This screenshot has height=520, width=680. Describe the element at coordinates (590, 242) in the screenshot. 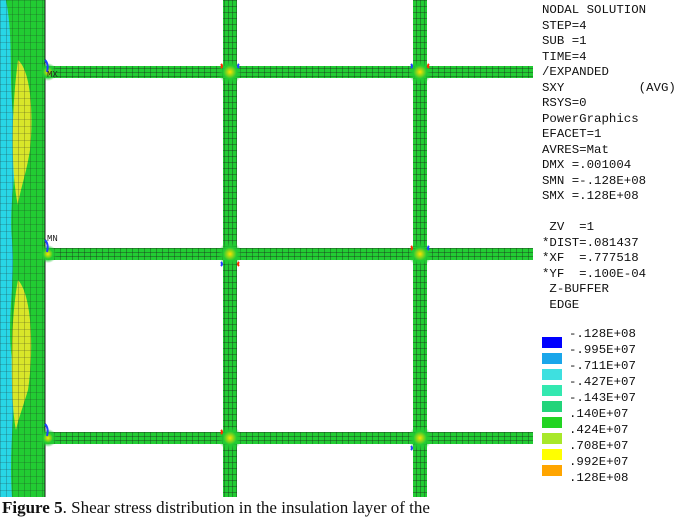

I see `view-line: *DIST=.081437` at that location.